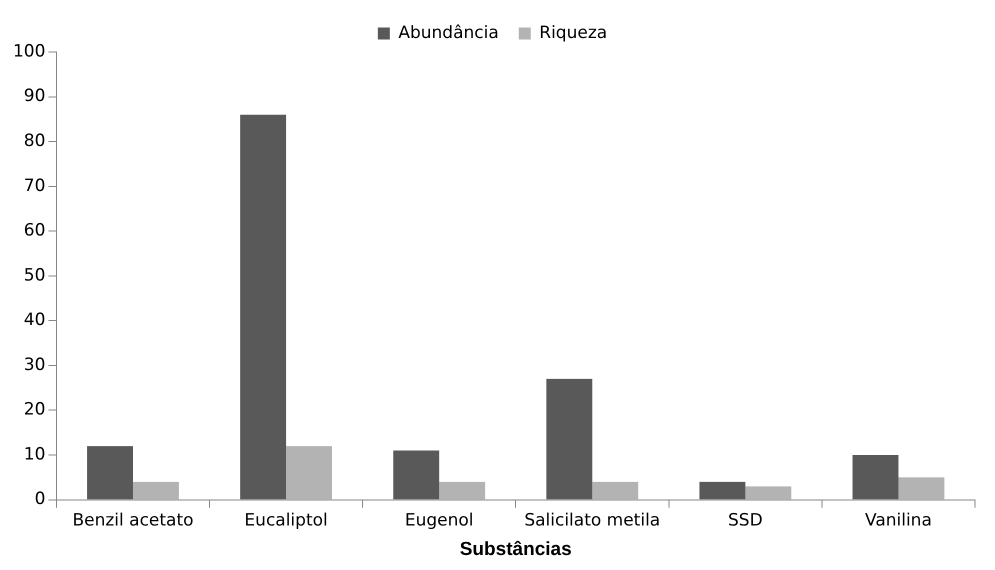  What do you see at coordinates (40, 499) in the screenshot?
I see `y-tick-label: 0` at bounding box center [40, 499].